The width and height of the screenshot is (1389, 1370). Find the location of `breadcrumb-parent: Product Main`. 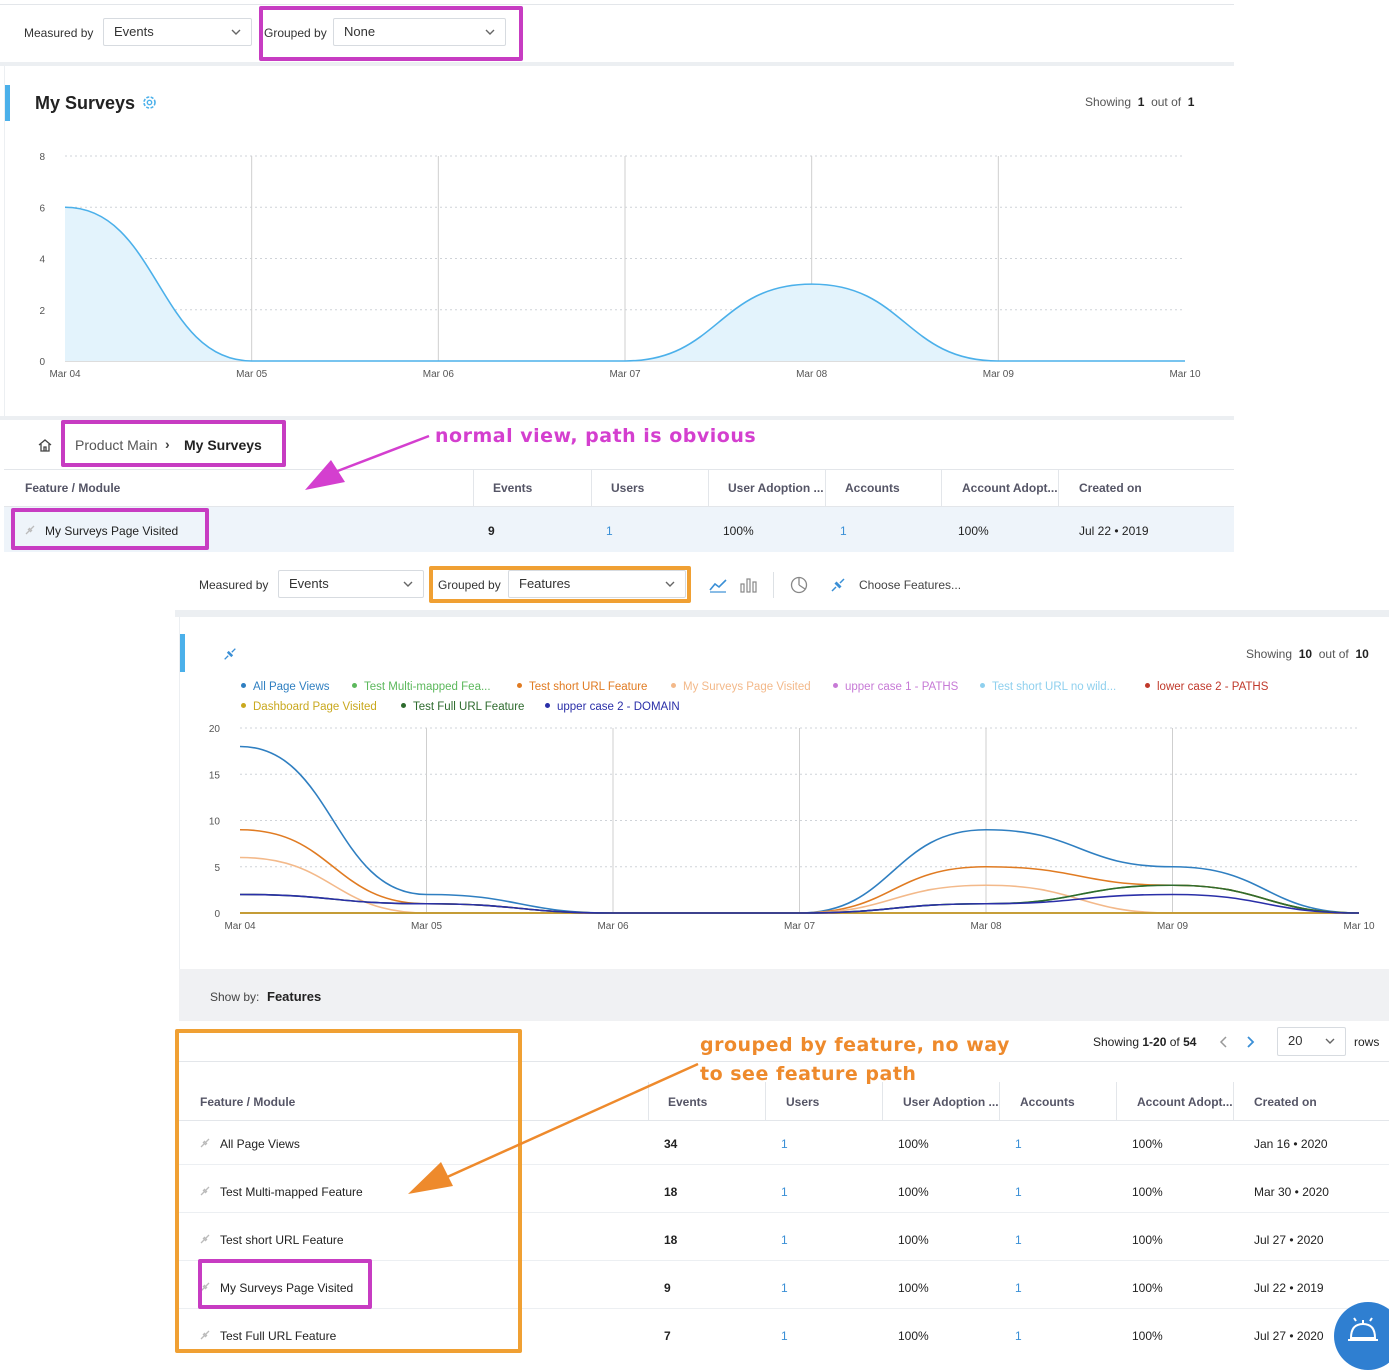

breadcrumb-parent: Product Main is located at coordinates (116, 445).